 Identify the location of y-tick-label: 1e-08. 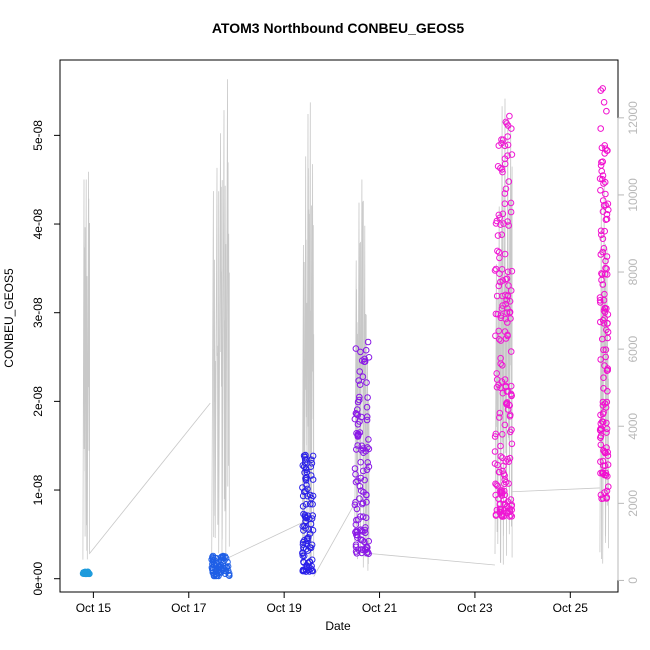
(38, 489).